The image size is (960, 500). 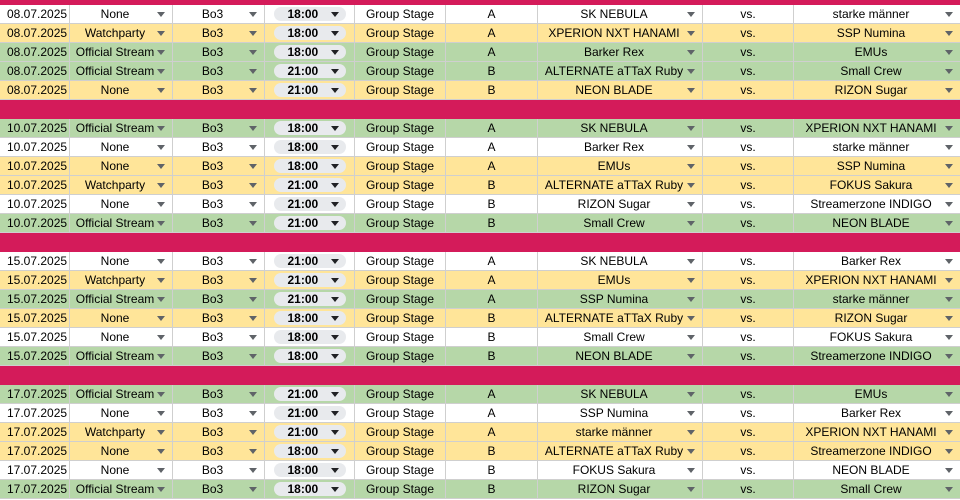 I want to click on team2-select: NEON BLADE, so click(x=877, y=223).